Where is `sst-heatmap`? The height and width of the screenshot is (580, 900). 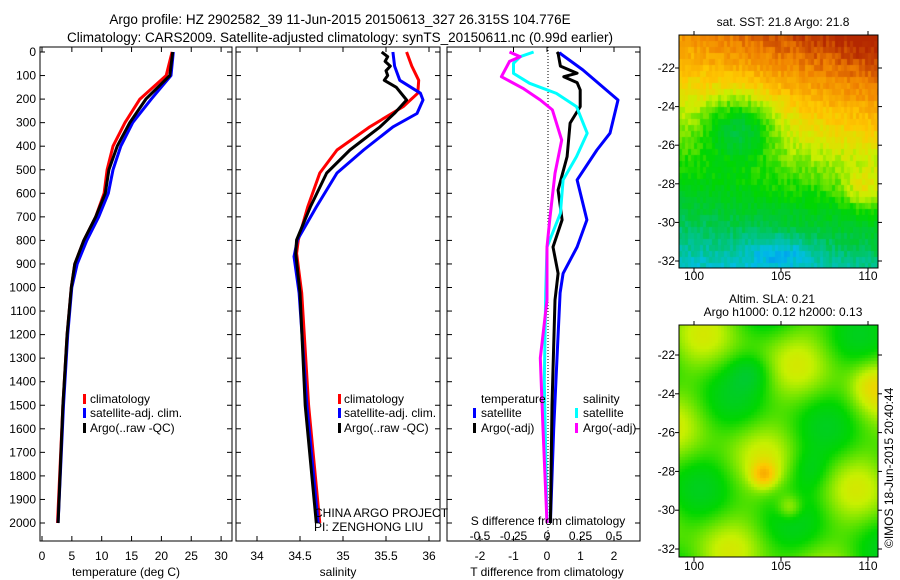
sst-heatmap is located at coordinates (778, 151).